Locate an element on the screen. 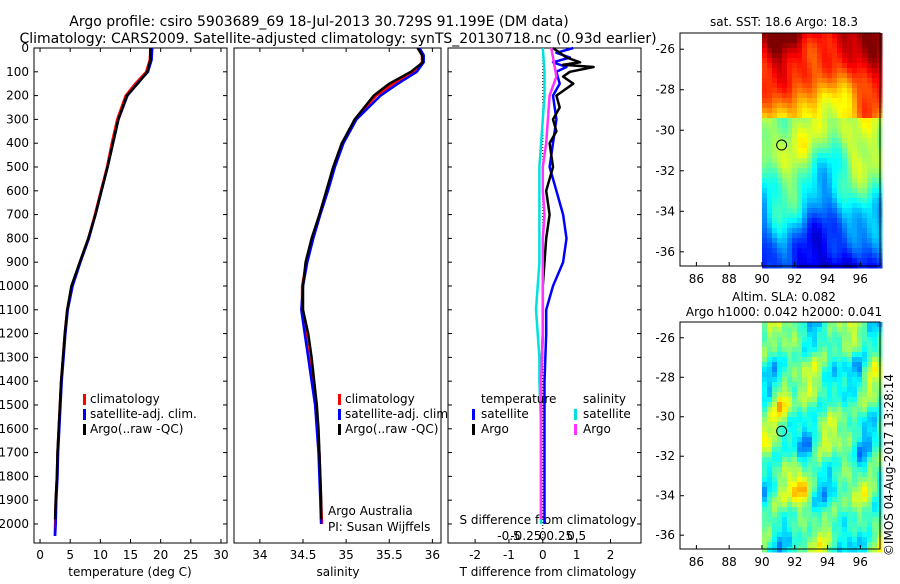 This screenshot has width=900, height=584. salinity-annotation: PI: Susan Wijffels is located at coordinates (379, 527).